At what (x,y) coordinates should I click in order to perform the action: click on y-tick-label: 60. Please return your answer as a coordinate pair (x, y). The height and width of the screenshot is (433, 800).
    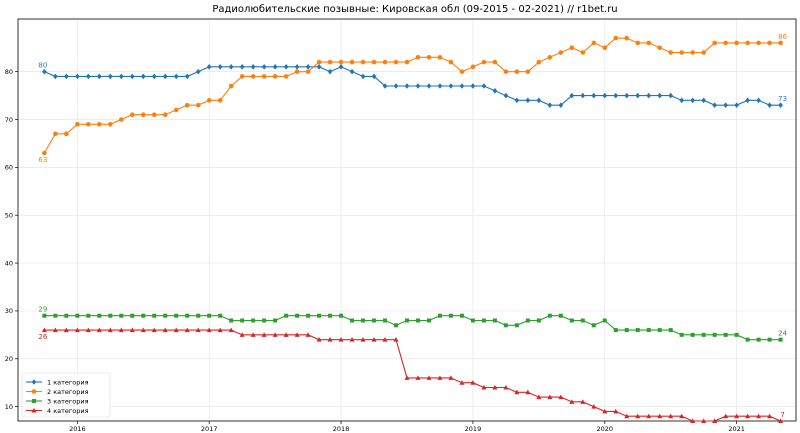
    Looking at the image, I should click on (9, 168).